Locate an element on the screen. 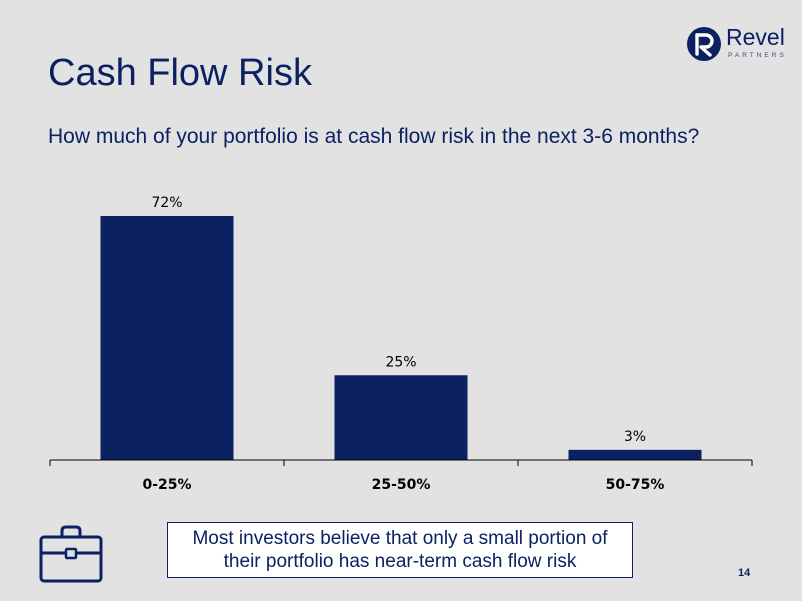 This screenshot has height=601, width=802. bar-0-25% is located at coordinates (167, 338).